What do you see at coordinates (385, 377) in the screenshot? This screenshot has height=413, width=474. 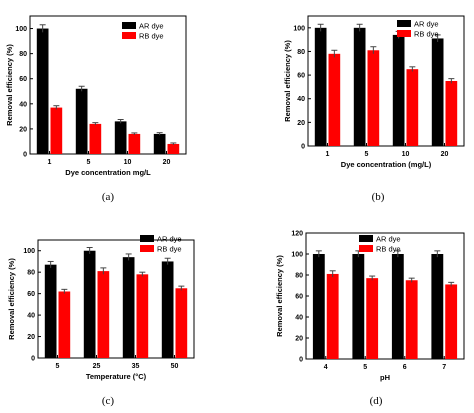 I see `x-axis-label: pH` at bounding box center [385, 377].